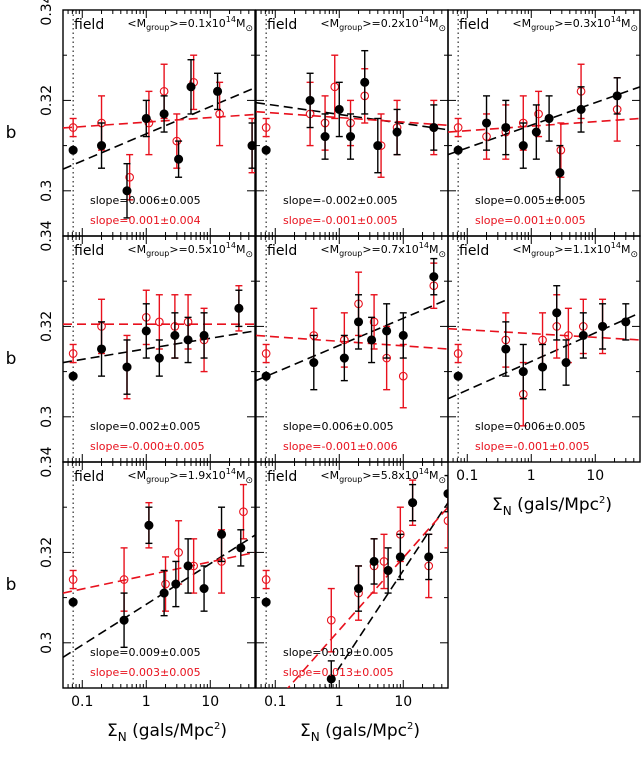 The width and height of the screenshot is (642, 763). Describe the element at coordinates (538, 114) in the screenshot. I see `panel-3-red-point-3-marker` at that location.